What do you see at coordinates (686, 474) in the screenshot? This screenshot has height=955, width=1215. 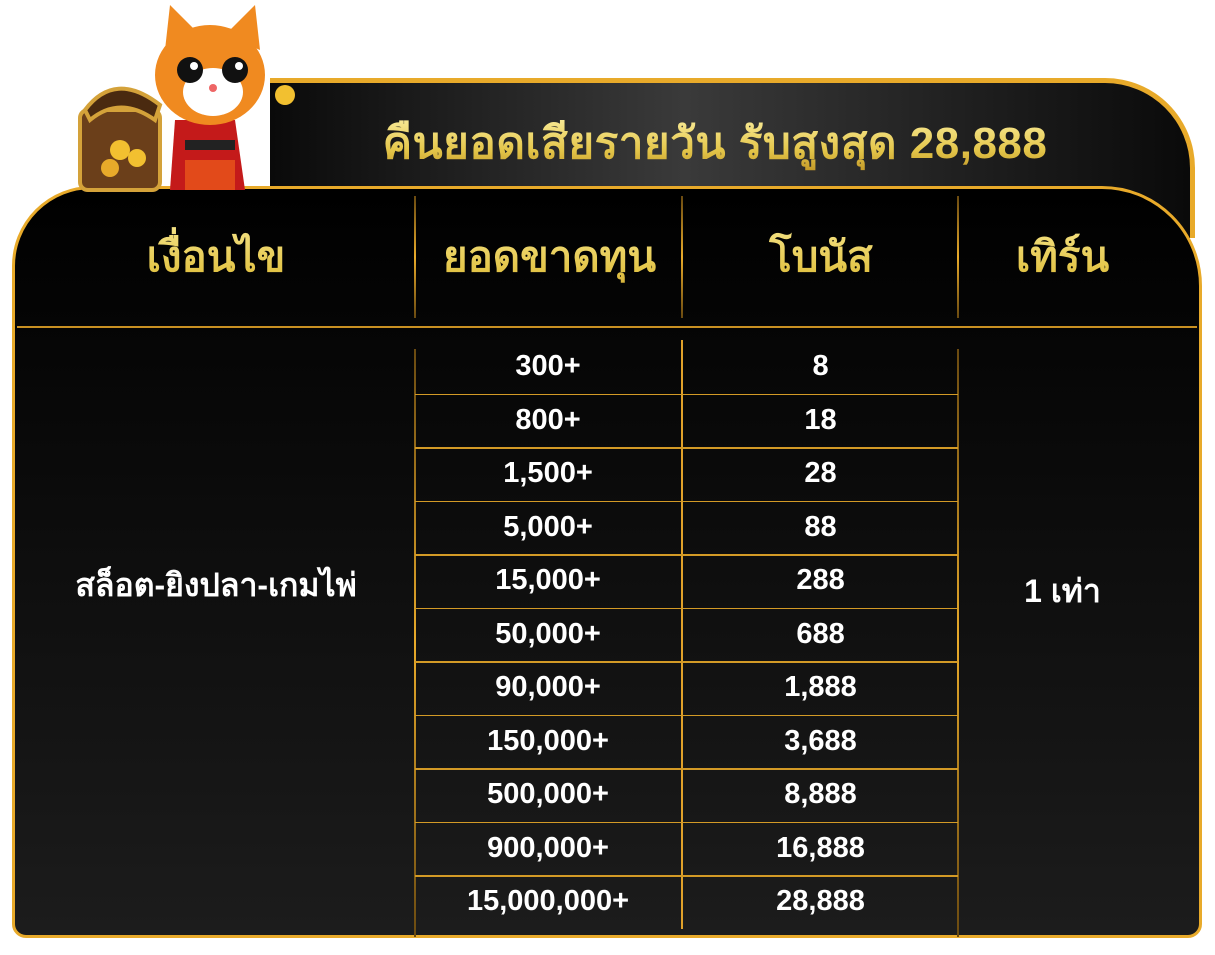 I see `table-row: 1,500+ 28` at bounding box center [686, 474].